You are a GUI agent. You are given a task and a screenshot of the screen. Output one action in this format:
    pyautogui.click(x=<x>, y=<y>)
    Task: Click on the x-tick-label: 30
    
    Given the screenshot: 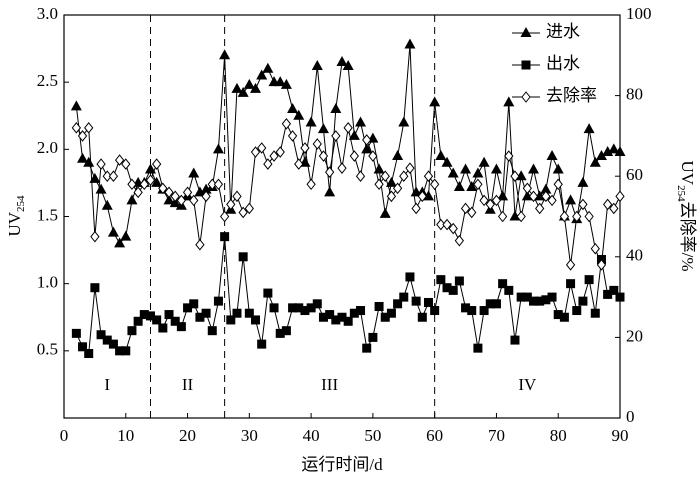 What is the action you would take?
    pyautogui.click(x=249, y=435)
    